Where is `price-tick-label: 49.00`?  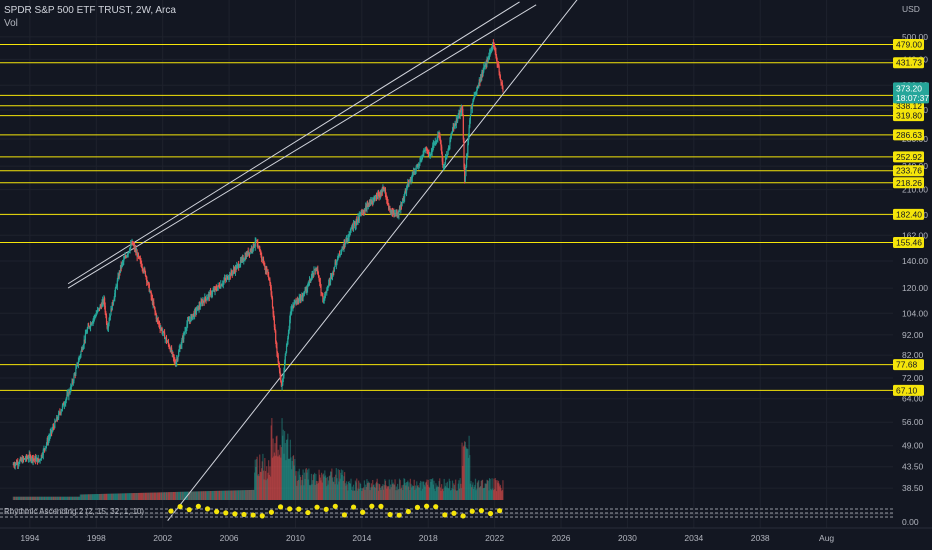 price-tick-label: 49.00 is located at coordinates (913, 446).